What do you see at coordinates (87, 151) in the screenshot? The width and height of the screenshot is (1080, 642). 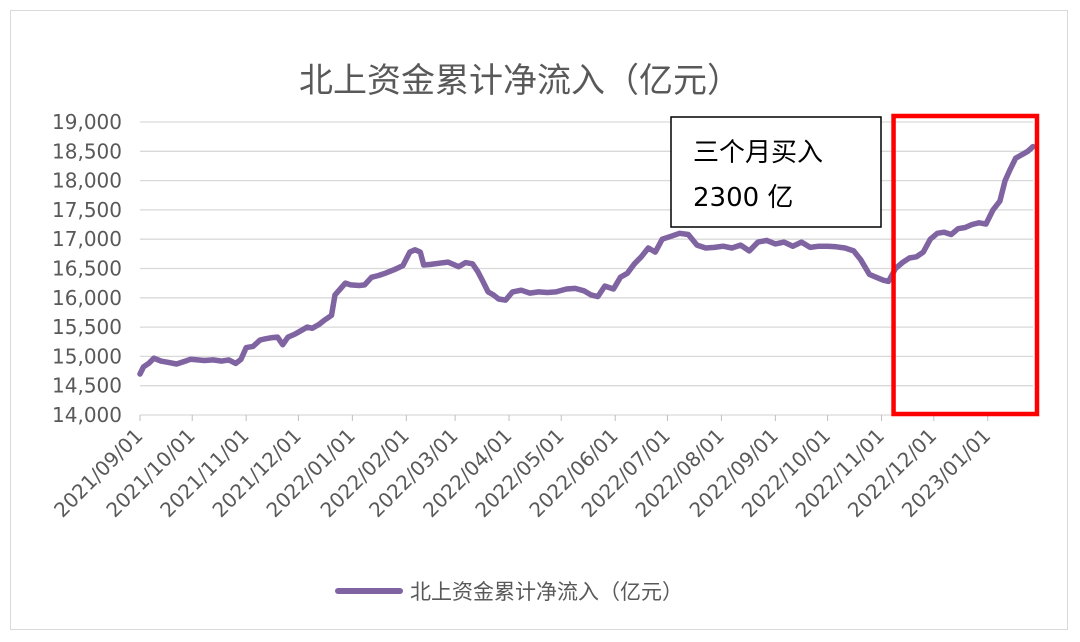 I see `y-tick-label: 18,500` at bounding box center [87, 151].